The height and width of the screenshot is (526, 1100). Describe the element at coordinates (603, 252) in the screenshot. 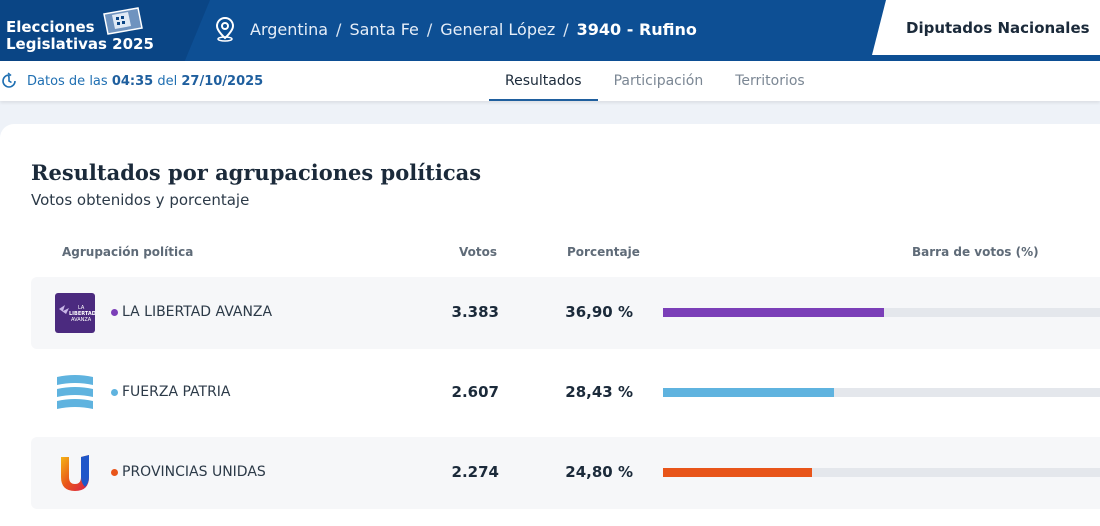

I see `column-header-percent: Porcentaje` at that location.